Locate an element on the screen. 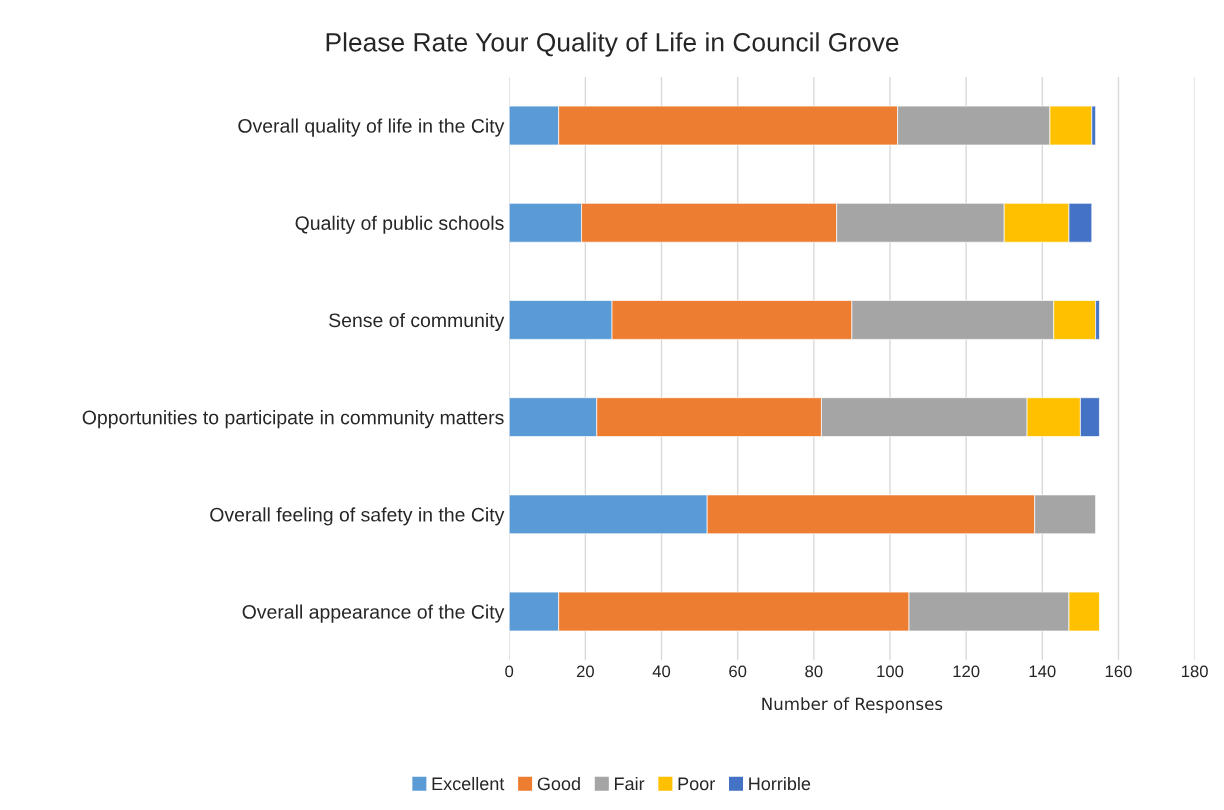 The height and width of the screenshot is (810, 1224). y-tick-label: Sense of community is located at coordinates (417, 322).